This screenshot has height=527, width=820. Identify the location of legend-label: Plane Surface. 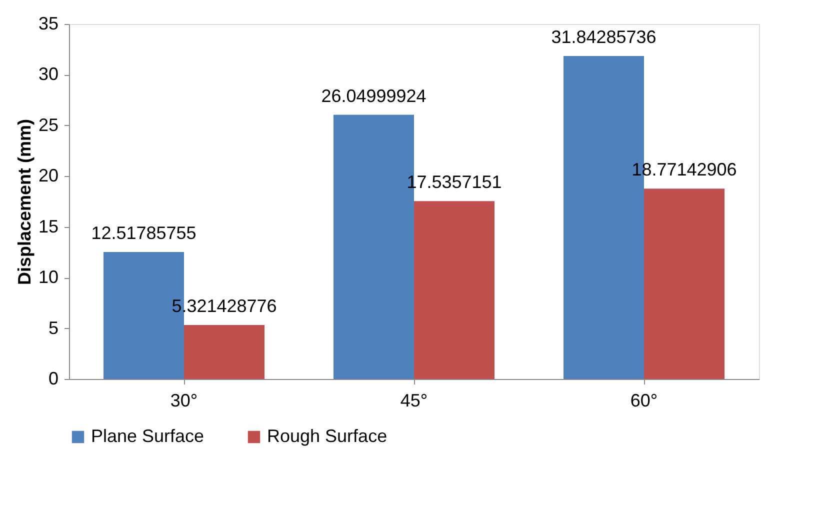
(147, 436).